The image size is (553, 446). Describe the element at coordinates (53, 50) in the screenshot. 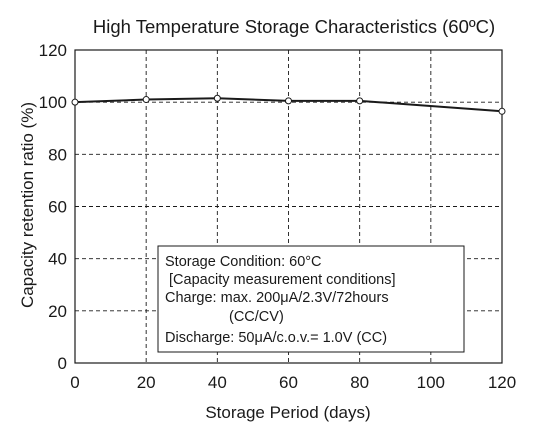

I see `y-tick-label: 120` at that location.